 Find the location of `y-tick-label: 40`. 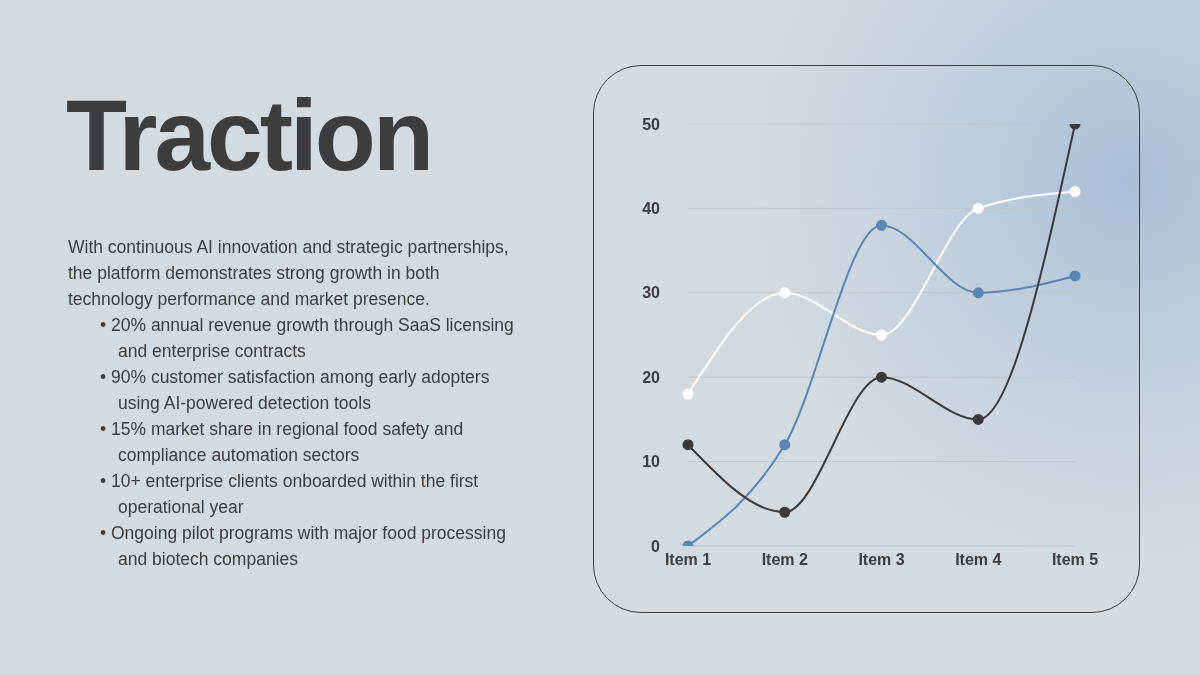

y-tick-label: 40 is located at coordinates (651, 209).